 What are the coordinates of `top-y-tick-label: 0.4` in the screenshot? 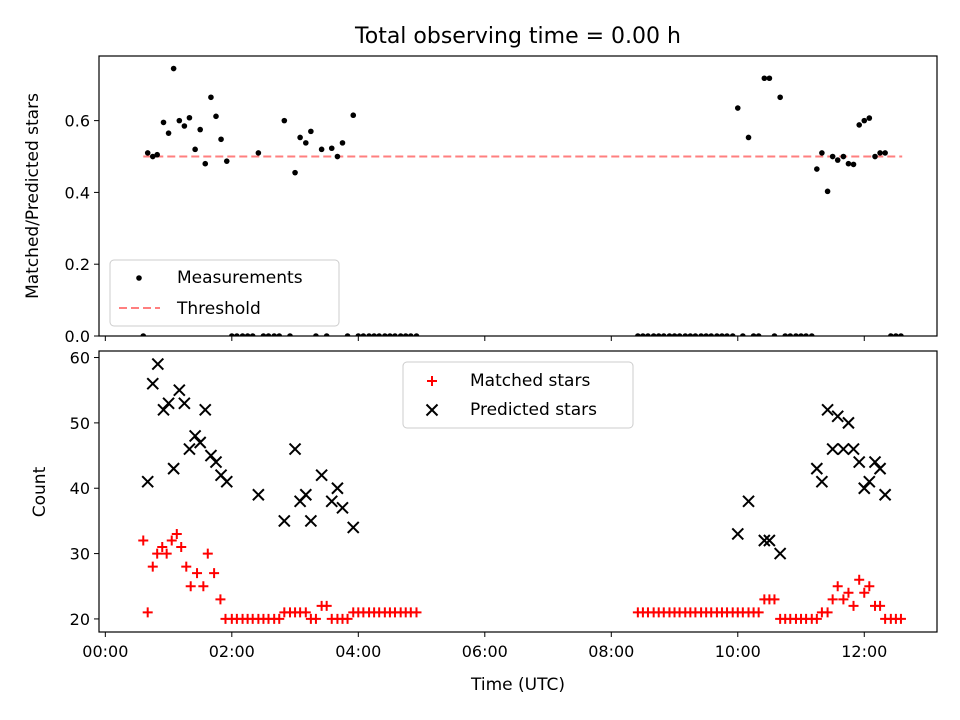 It's located at (77, 192).